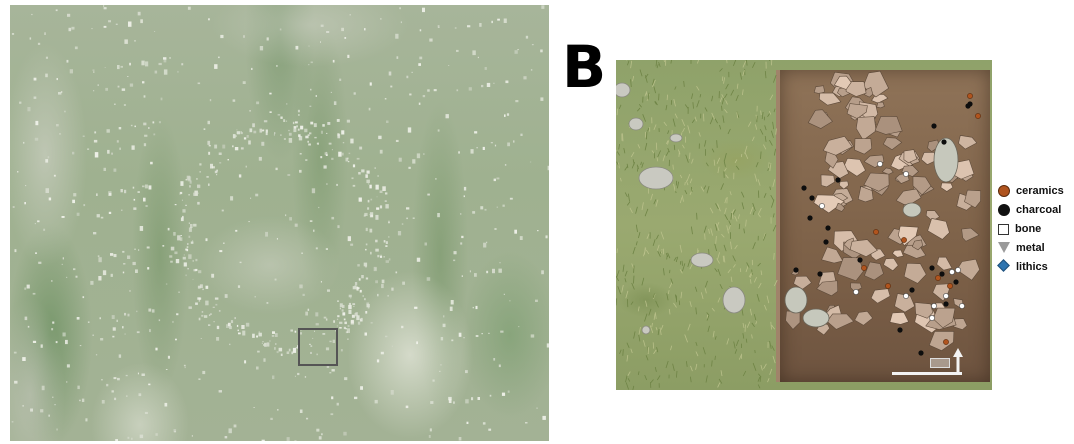 The height and width of the screenshot is (444, 1074). What do you see at coordinates (1003, 266) in the screenshot?
I see `lithics-diamond-icon` at bounding box center [1003, 266].